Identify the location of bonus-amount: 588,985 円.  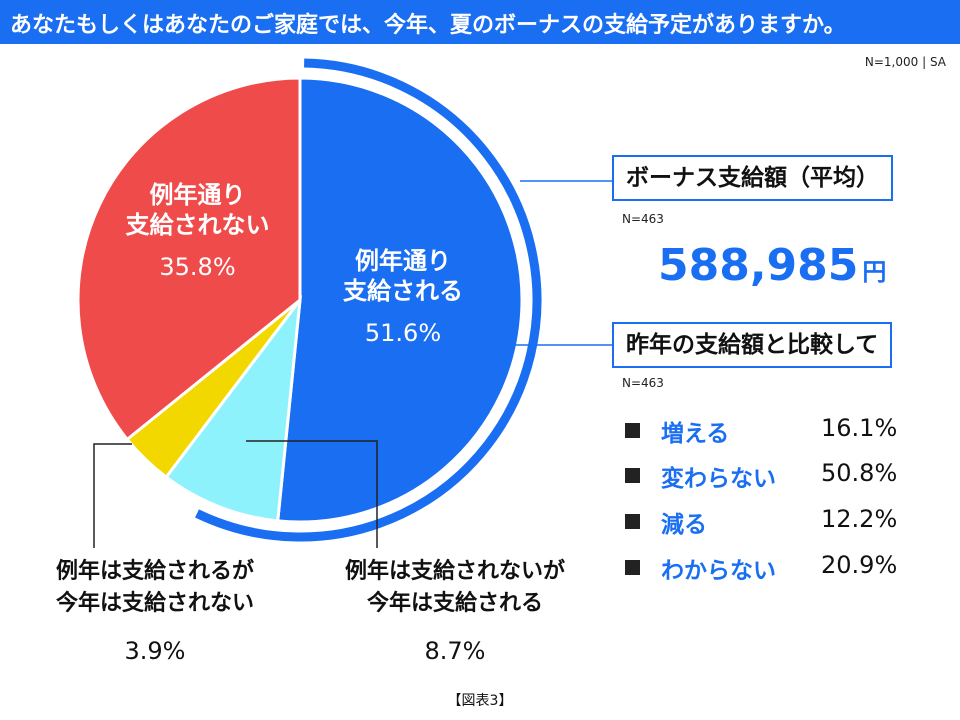
(772, 265).